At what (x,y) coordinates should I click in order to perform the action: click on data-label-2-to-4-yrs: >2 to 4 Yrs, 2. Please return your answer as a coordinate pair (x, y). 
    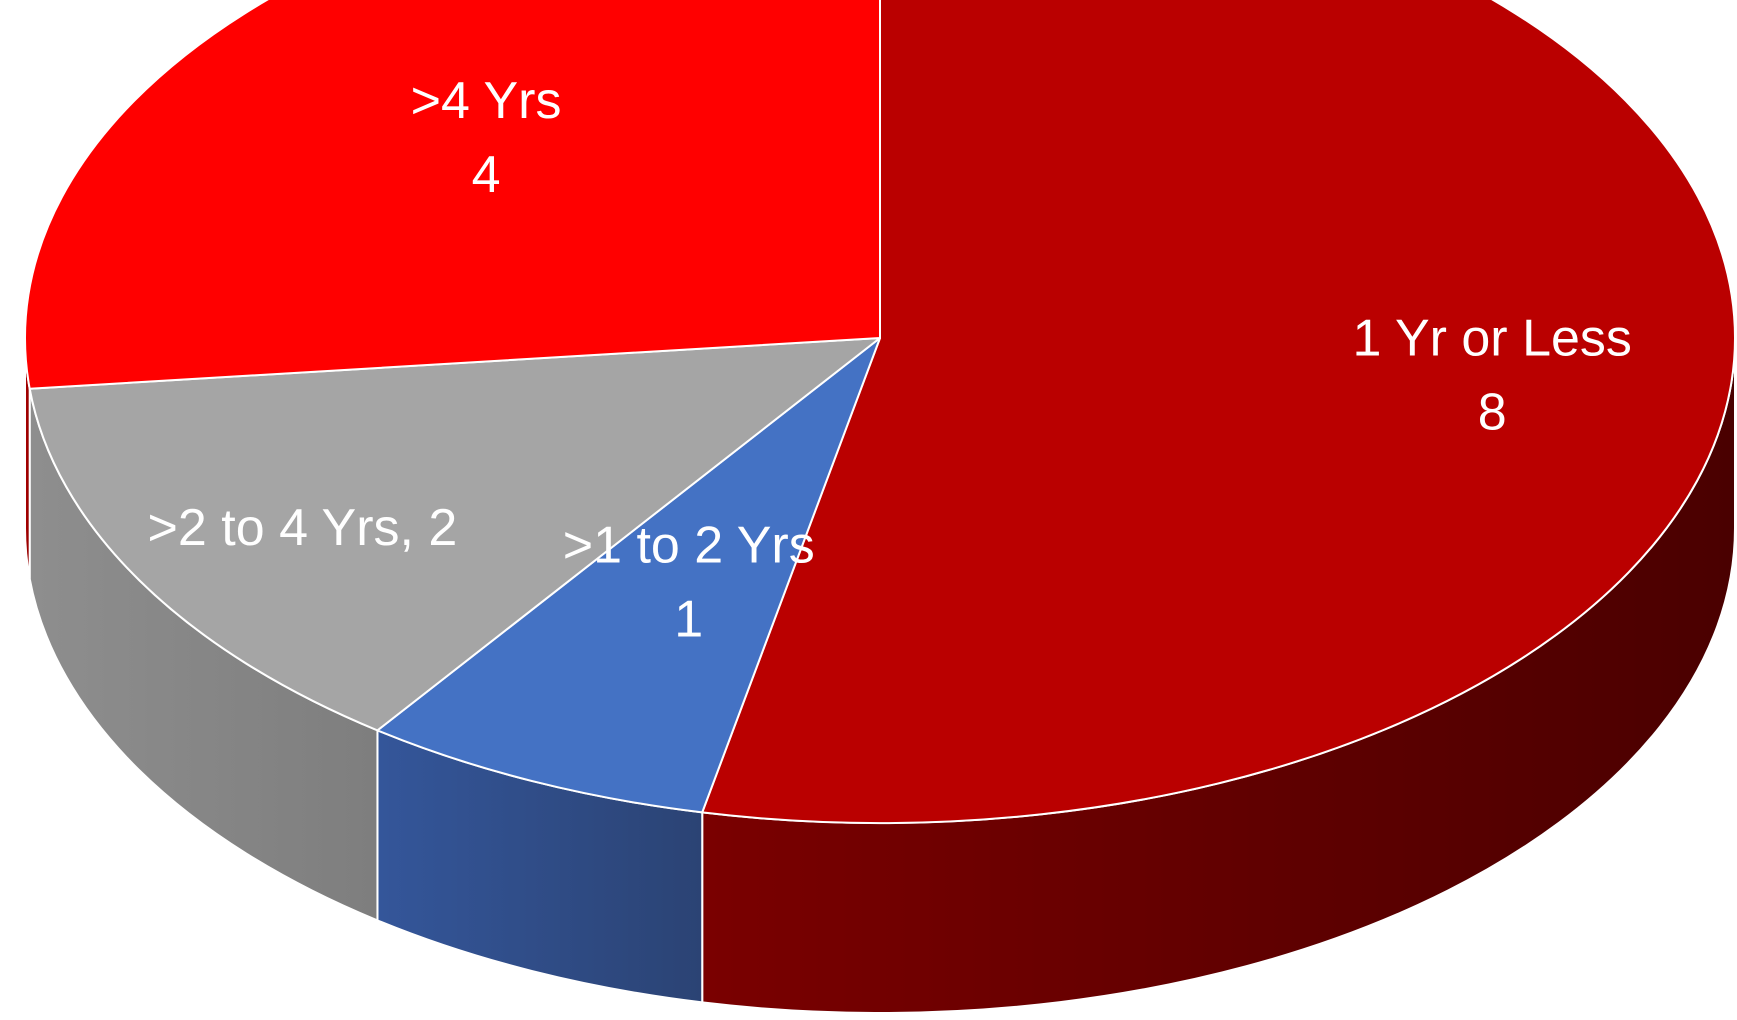
    Looking at the image, I should click on (303, 528).